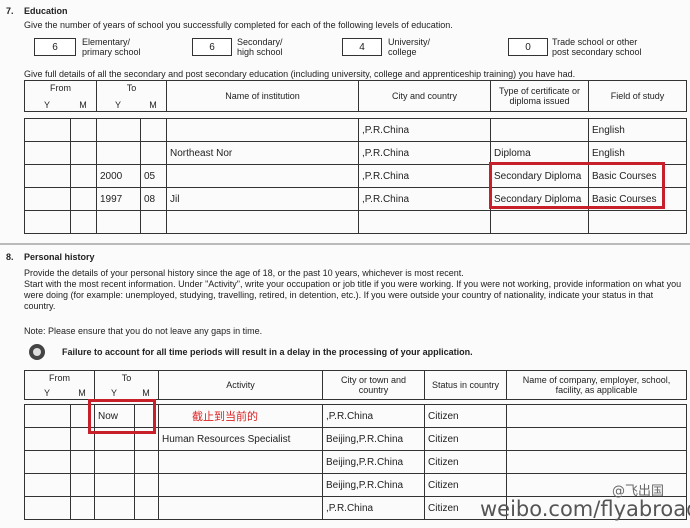 The image size is (690, 528). What do you see at coordinates (424, 96) in the screenshot?
I see `header-cell: City and country` at bounding box center [424, 96].